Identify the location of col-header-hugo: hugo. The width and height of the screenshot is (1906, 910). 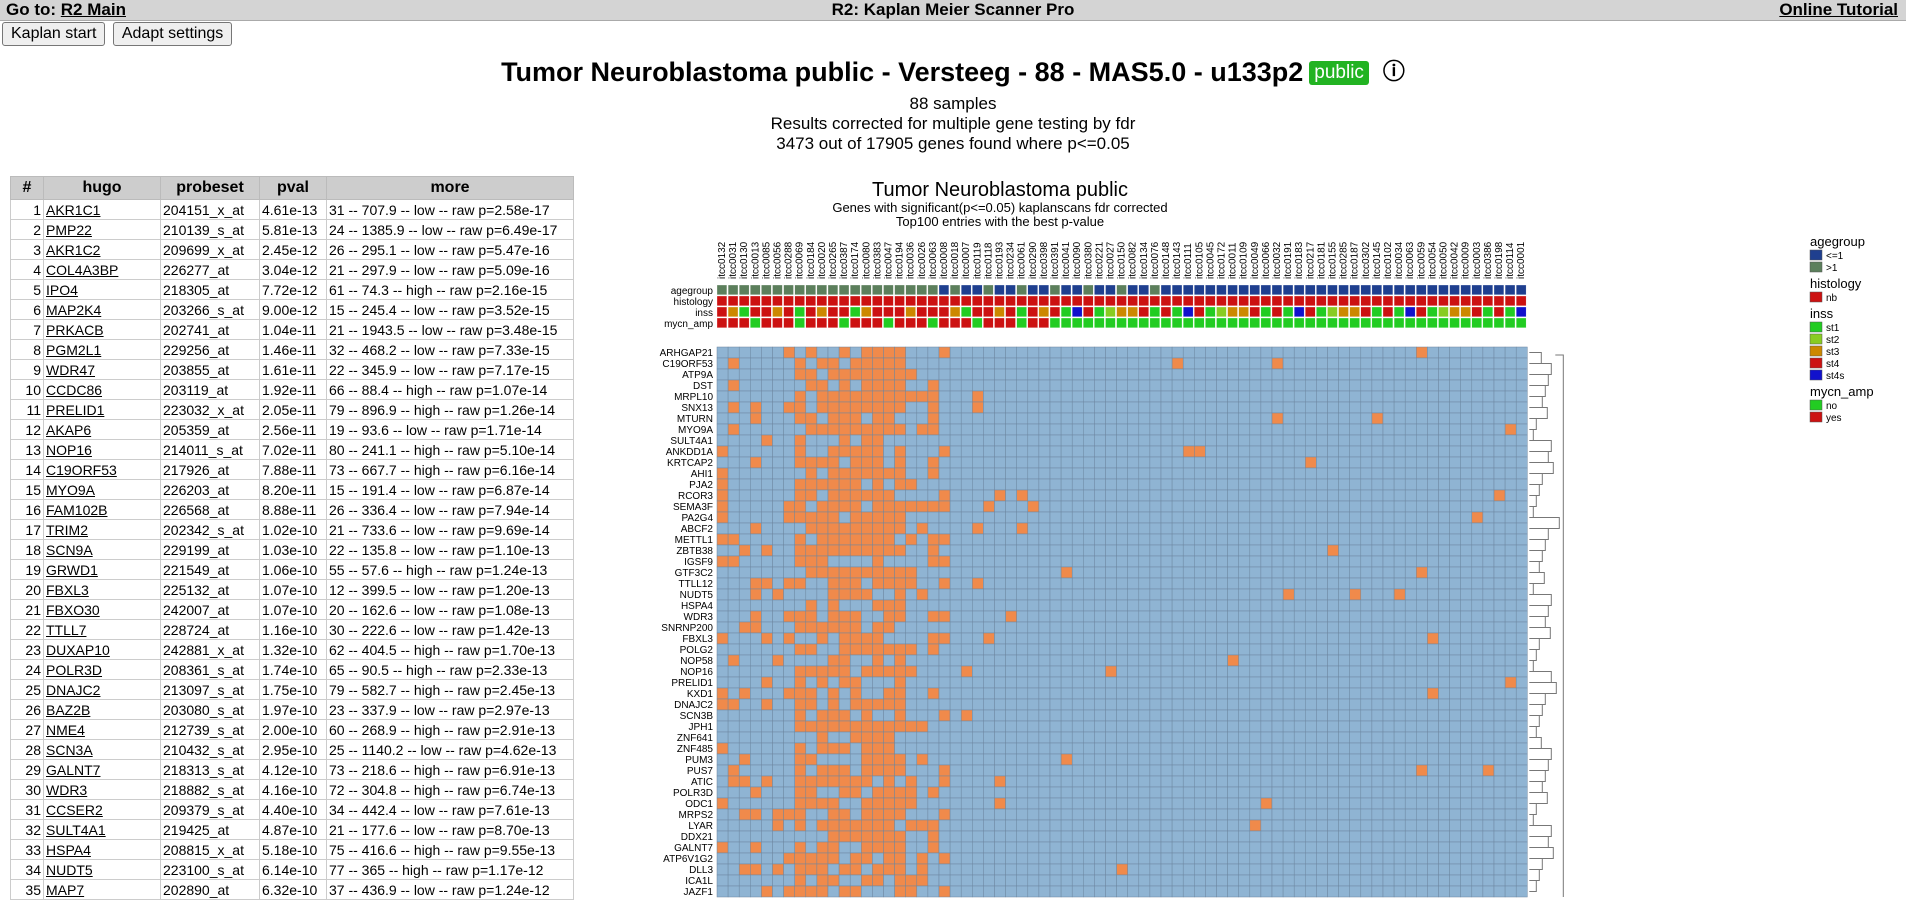
(102, 188).